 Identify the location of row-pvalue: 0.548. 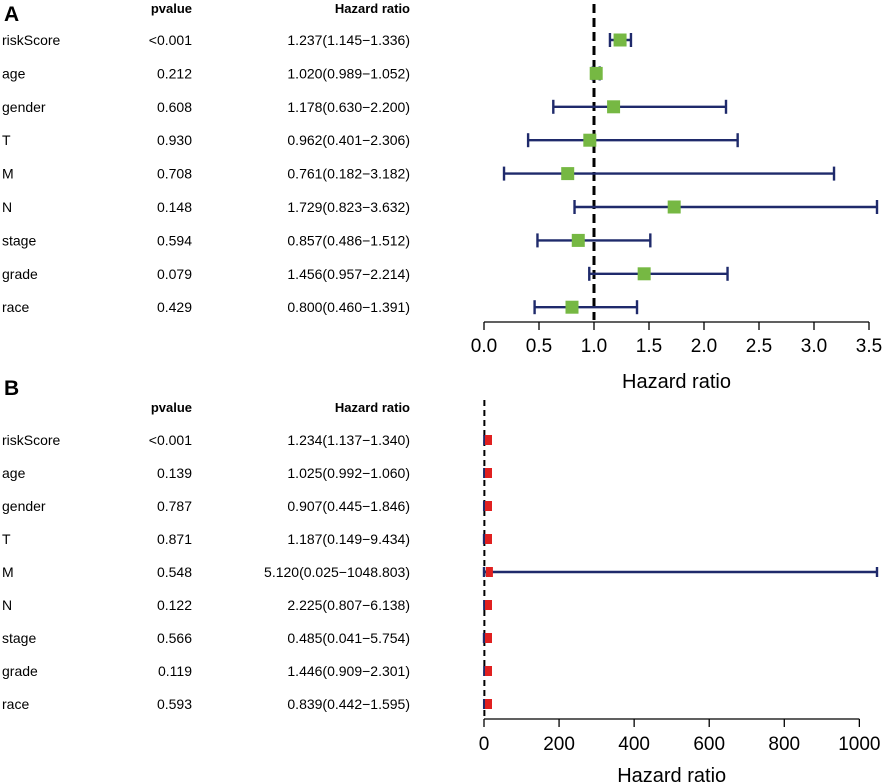
(174, 572).